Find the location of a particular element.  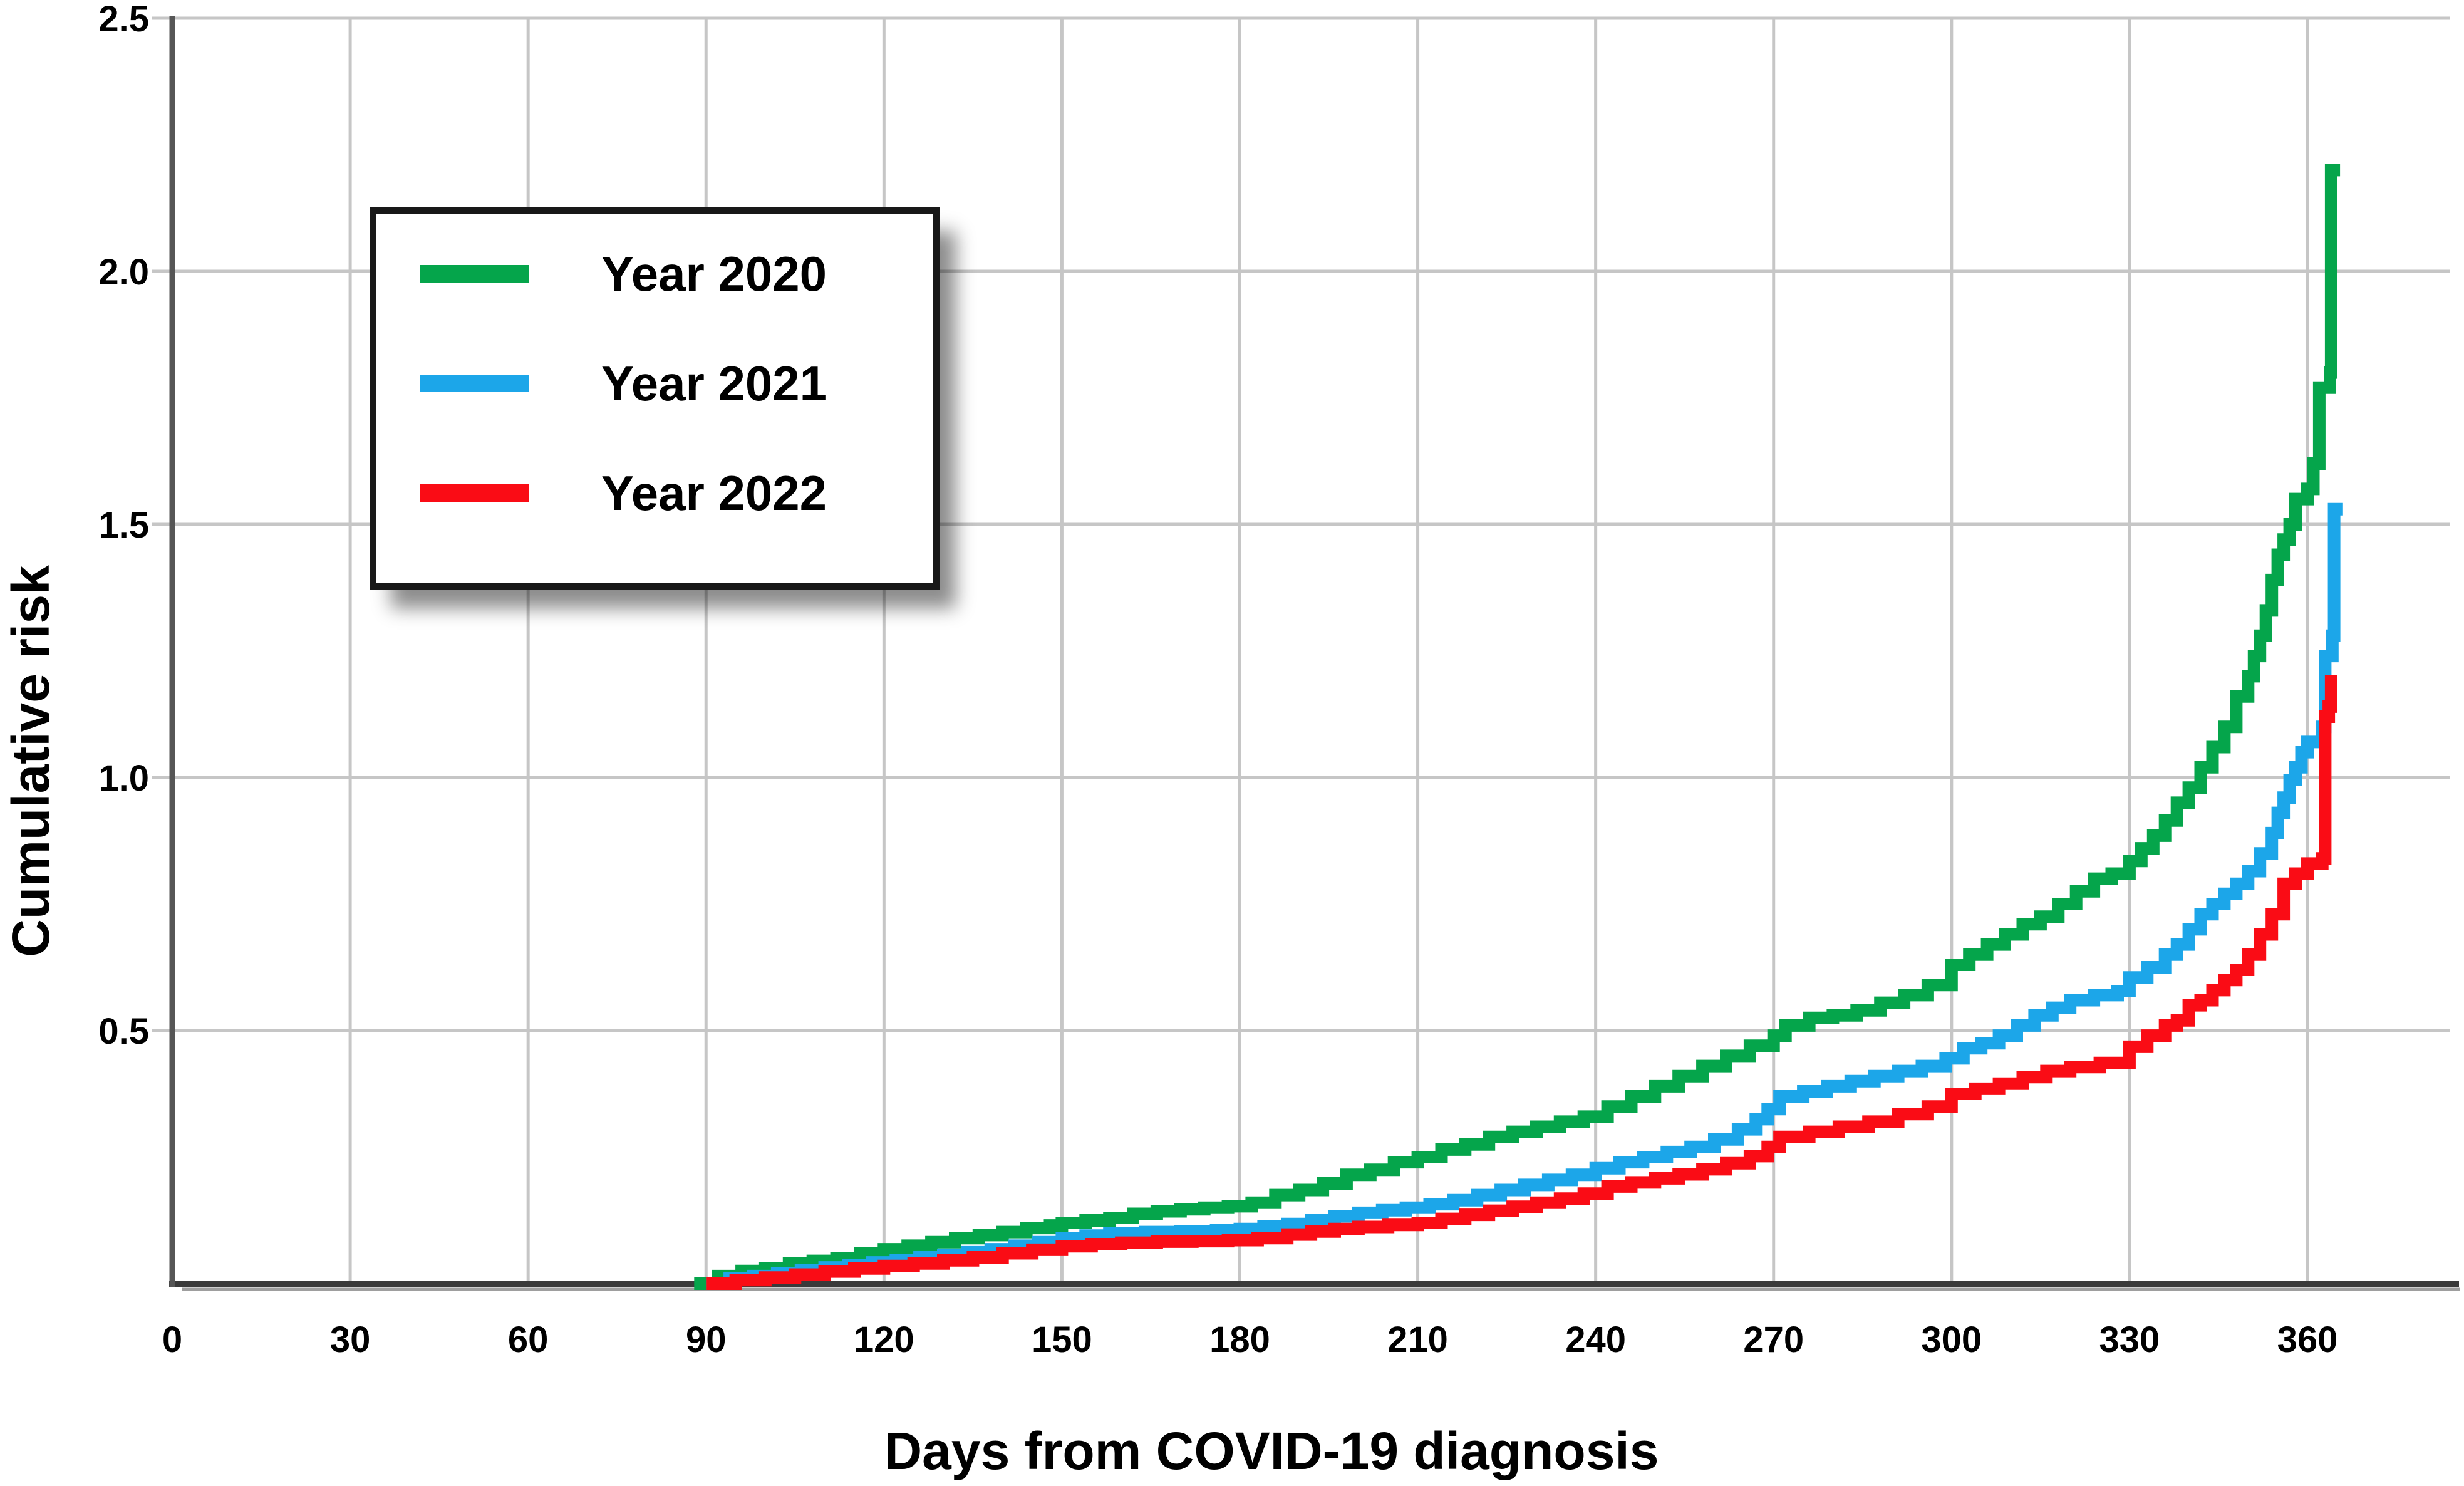

year-2021-line-swatch is located at coordinates (474, 383).